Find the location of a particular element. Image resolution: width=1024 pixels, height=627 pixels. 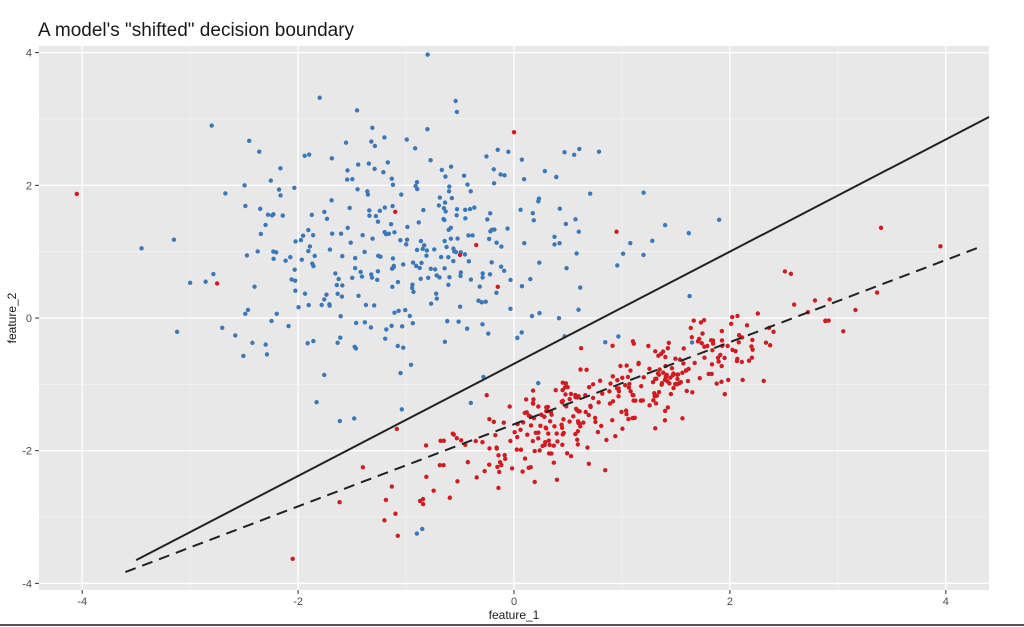

x-tick-label: 2 is located at coordinates (730, 602).